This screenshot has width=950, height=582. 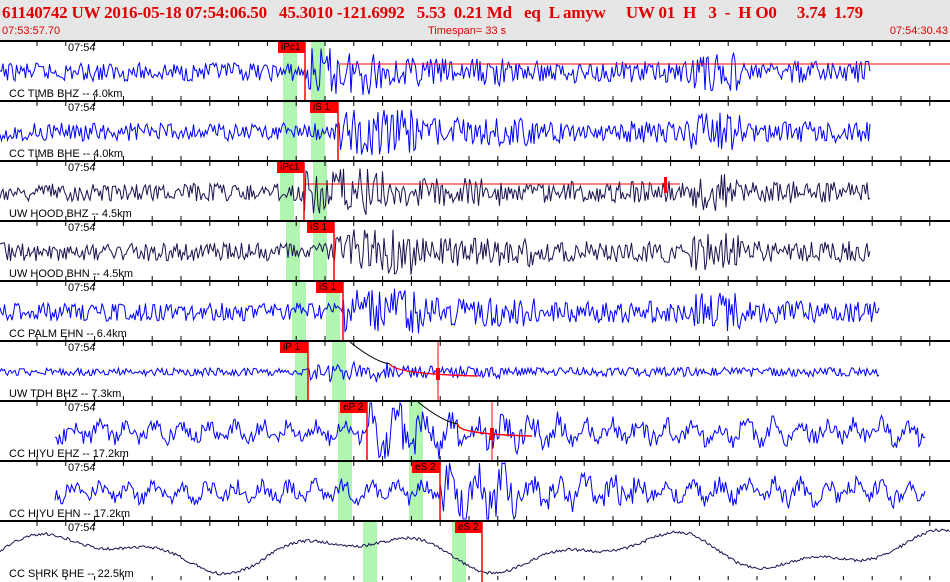 What do you see at coordinates (294, 347) in the screenshot?
I see `phase-pick-label: iP 1` at bounding box center [294, 347].